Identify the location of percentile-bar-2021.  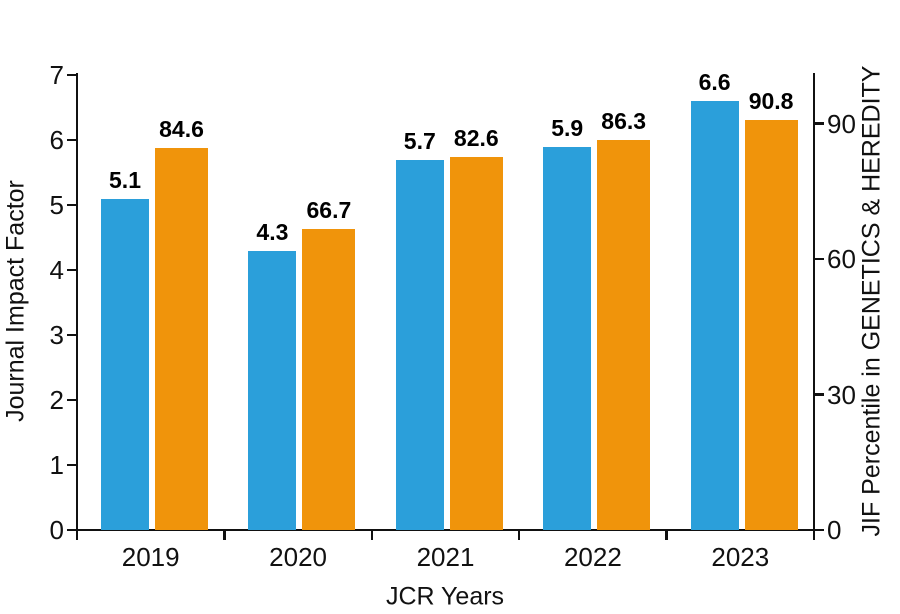
(476, 343).